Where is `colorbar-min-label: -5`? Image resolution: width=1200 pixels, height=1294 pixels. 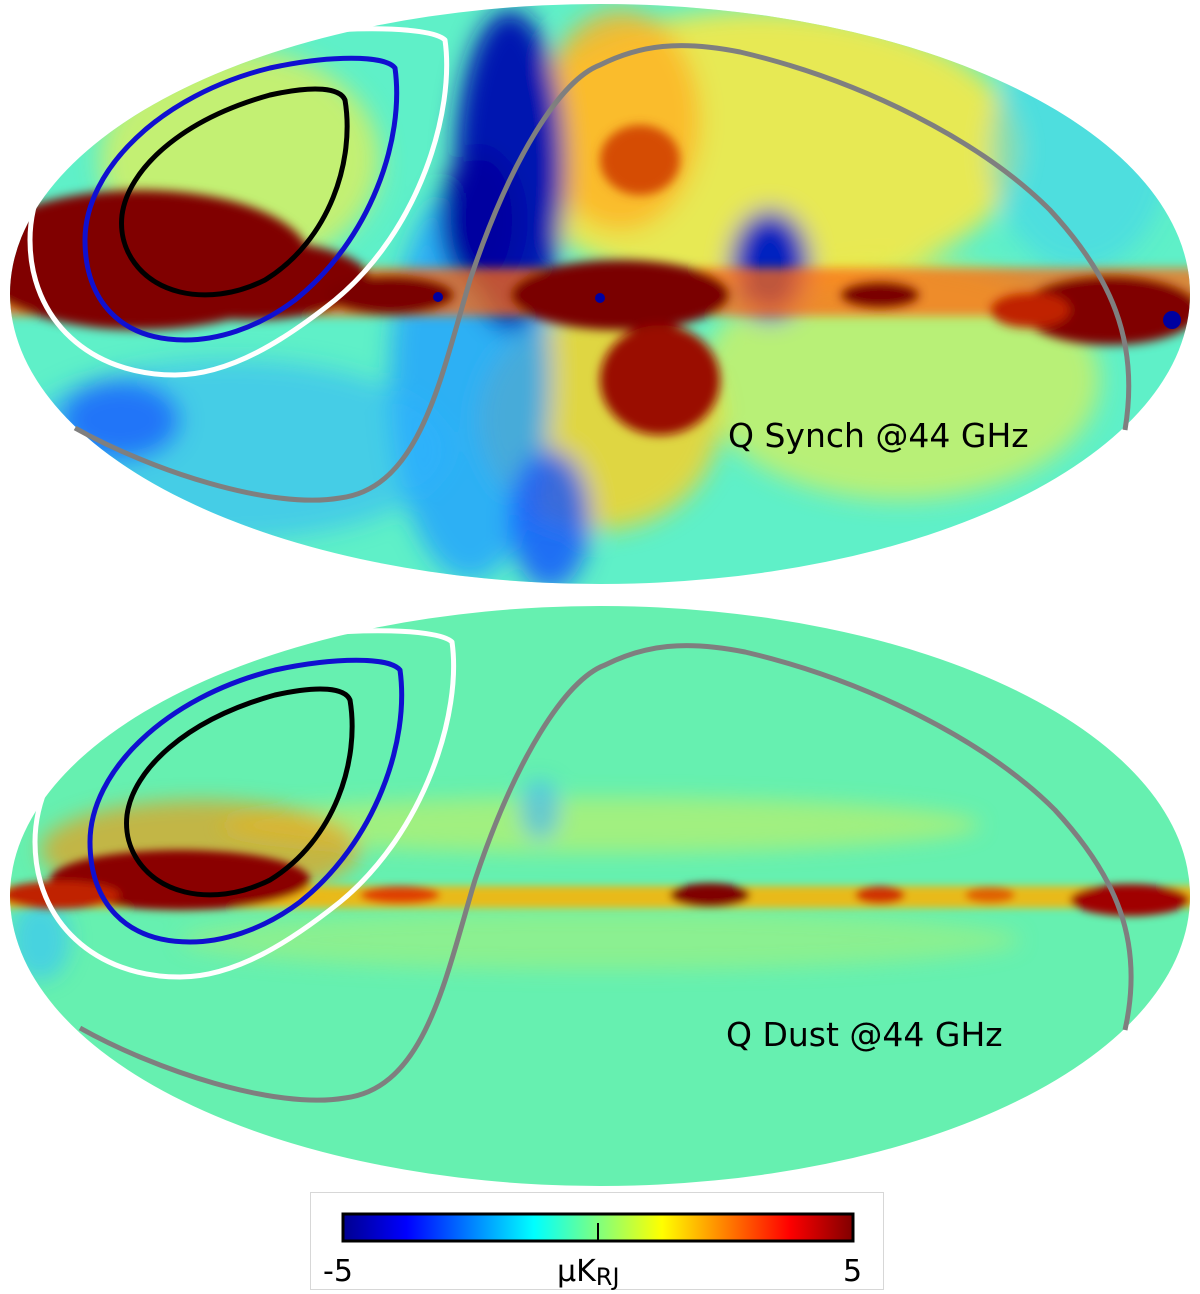
colorbar-min-label: -5 is located at coordinates (338, 1271).